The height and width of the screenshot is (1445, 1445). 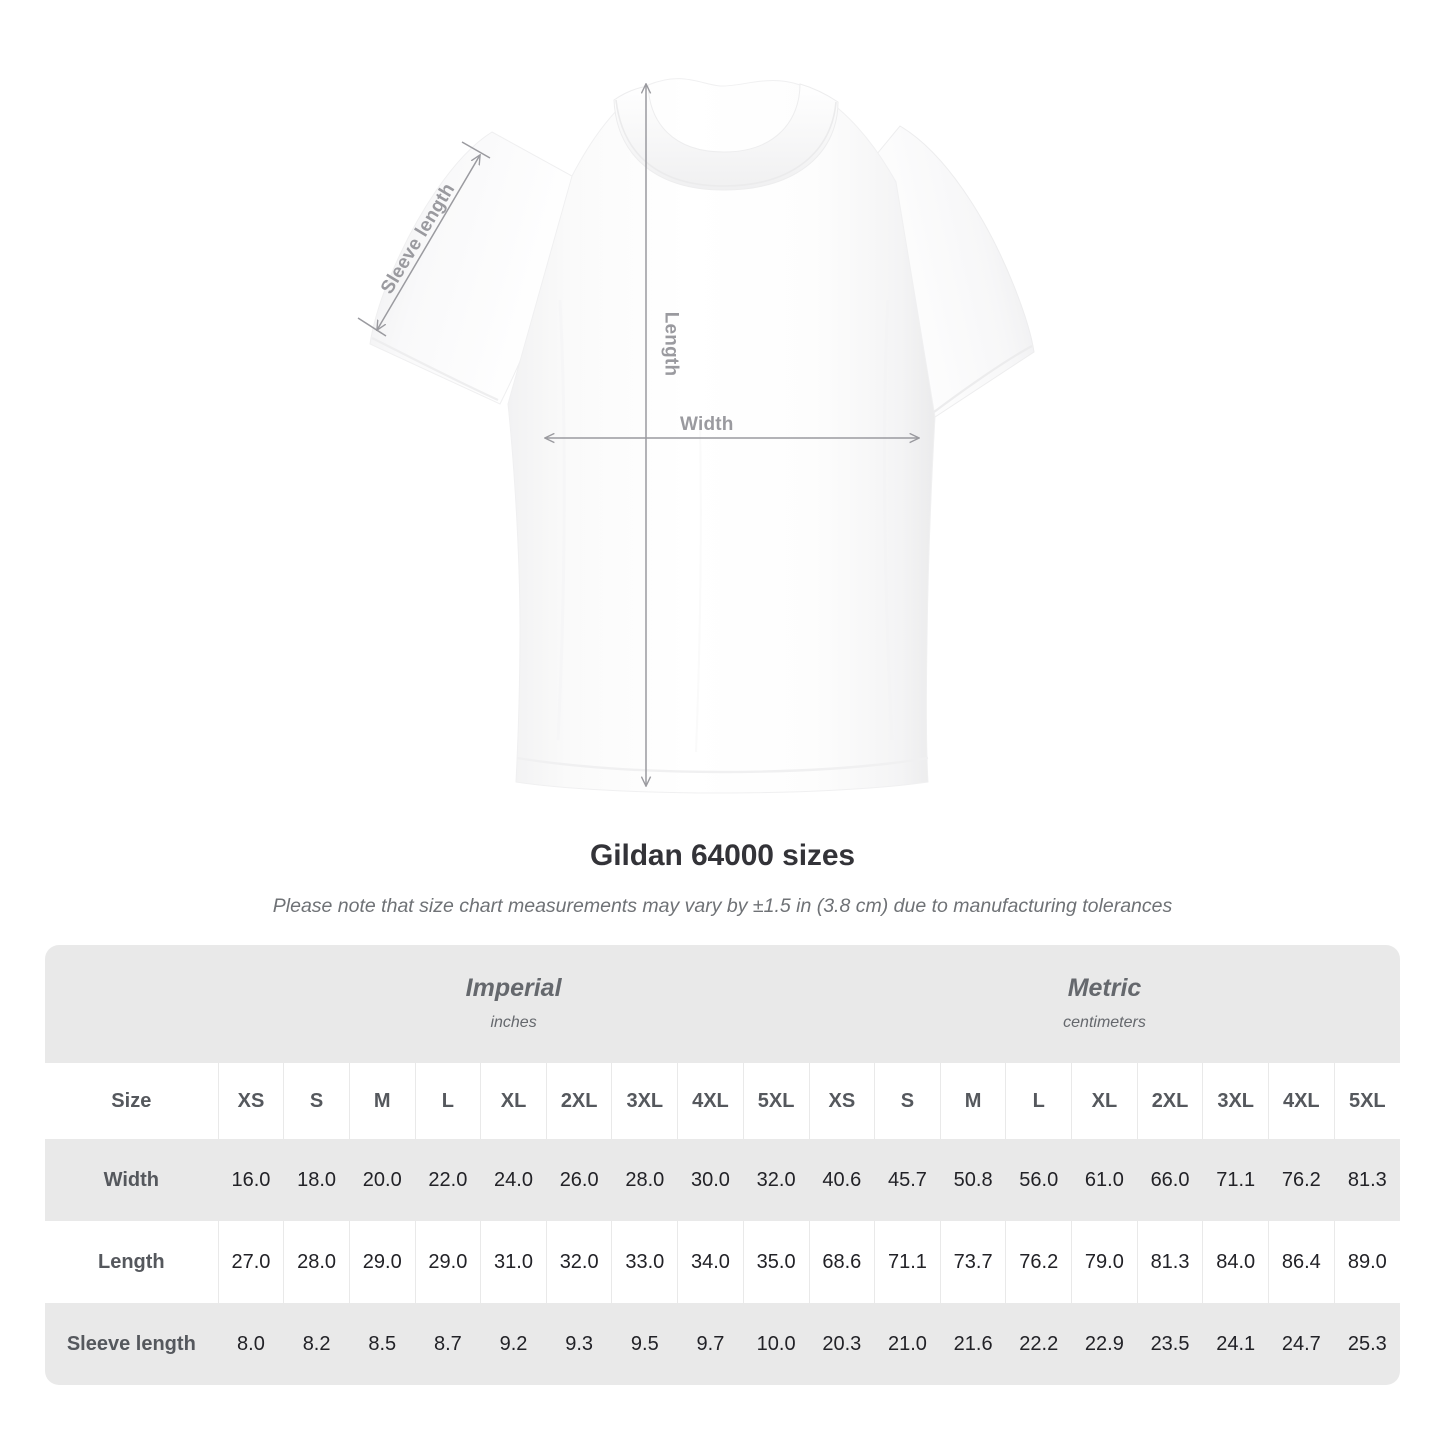 What do you see at coordinates (1235, 1344) in the screenshot?
I see `table-cell: 24.1` at bounding box center [1235, 1344].